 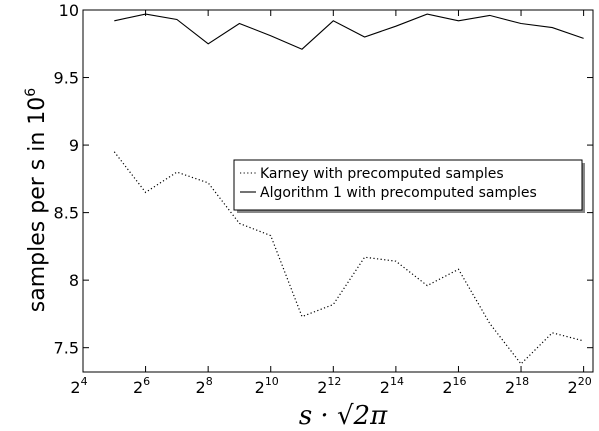 I want to click on y-tick-label-3: 8.5, so click(x=66, y=213).